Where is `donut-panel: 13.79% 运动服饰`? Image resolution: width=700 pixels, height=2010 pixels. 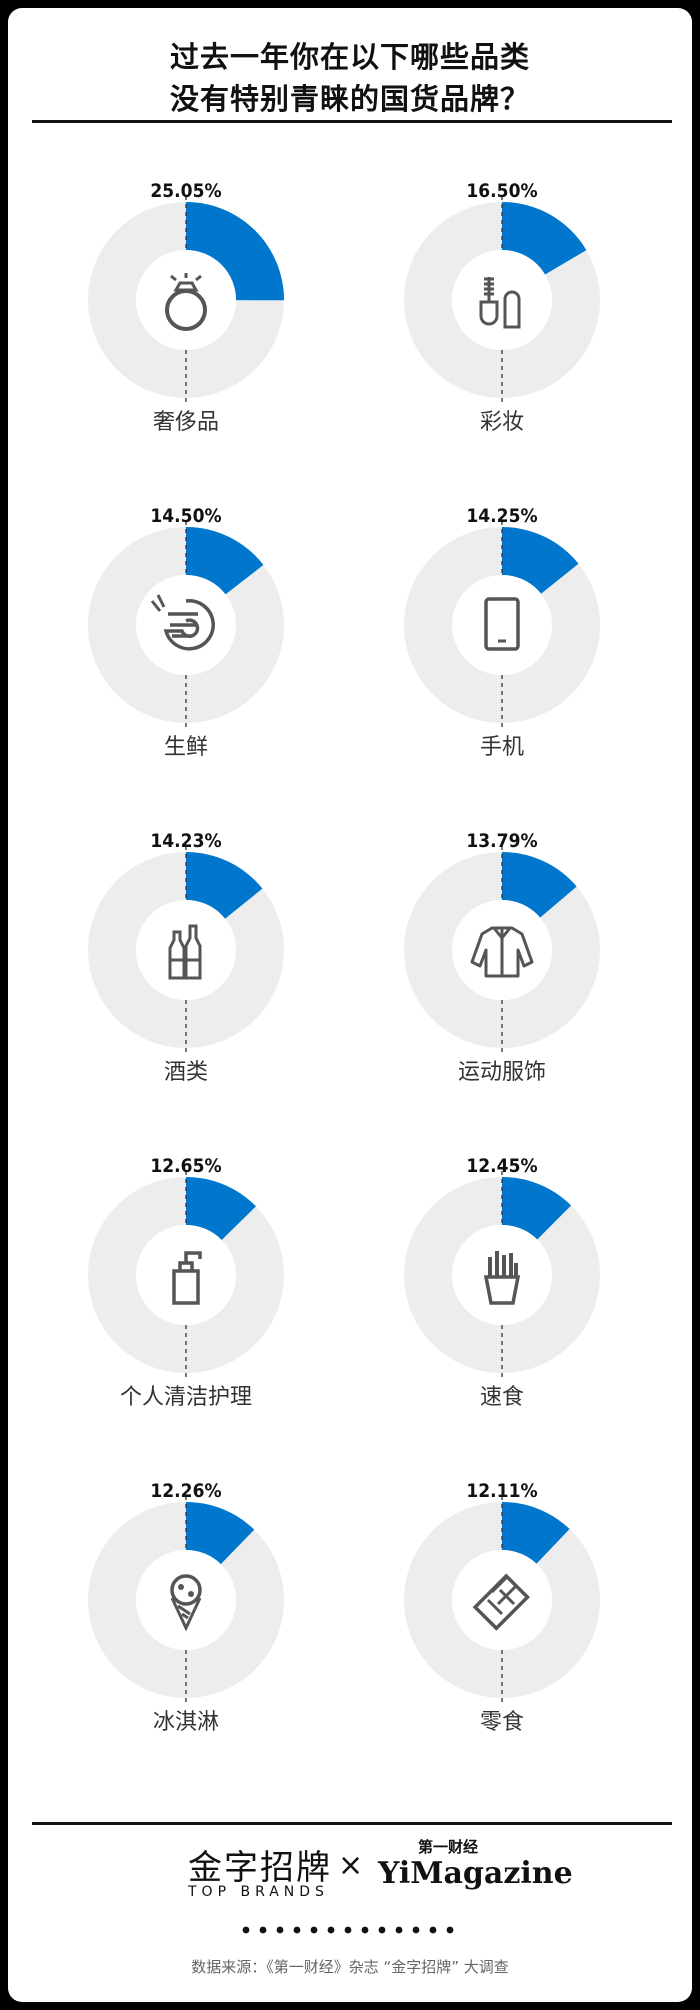
donut-panel: 13.79% 运动服饰 is located at coordinates (528, 943).